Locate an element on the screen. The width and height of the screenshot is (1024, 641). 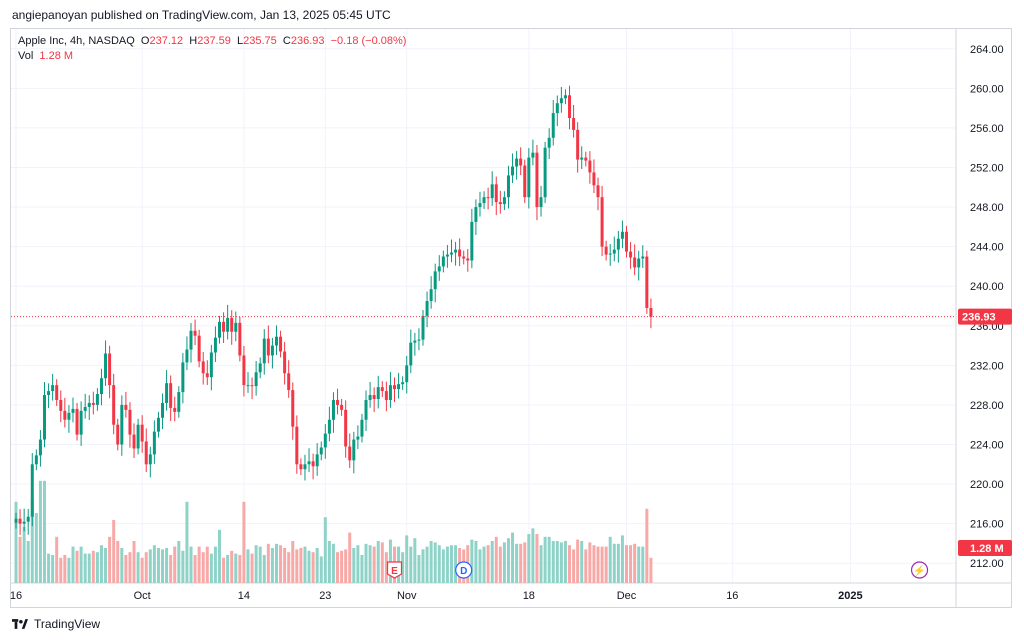
event-badge-icon is located at coordinates (919, 570).